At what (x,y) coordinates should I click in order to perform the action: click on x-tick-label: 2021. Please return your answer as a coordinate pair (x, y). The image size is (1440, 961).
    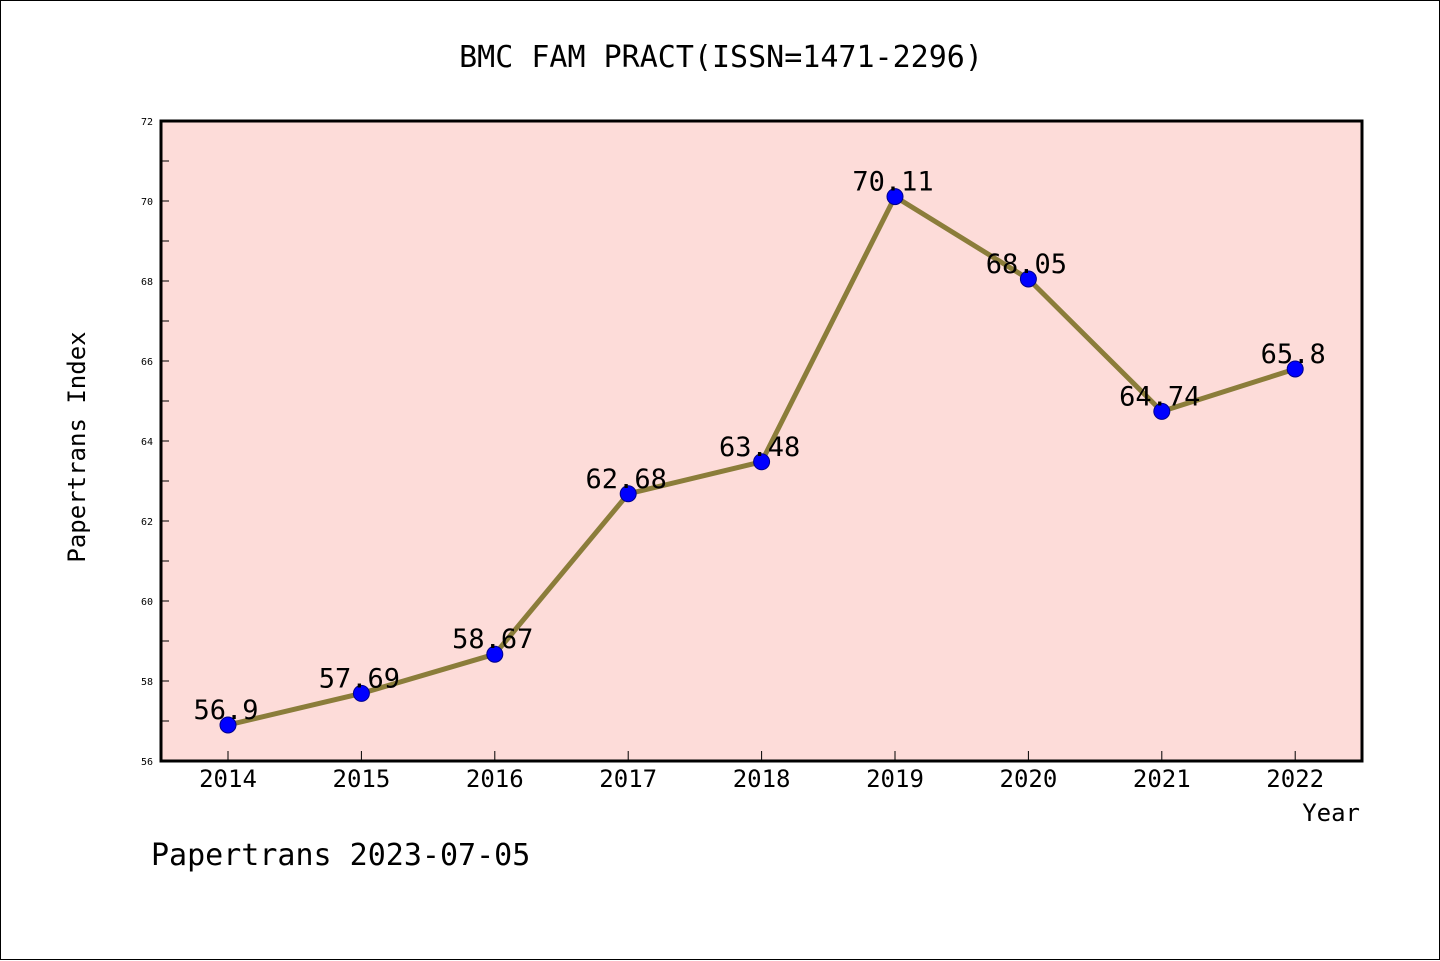
    Looking at the image, I should click on (1162, 779).